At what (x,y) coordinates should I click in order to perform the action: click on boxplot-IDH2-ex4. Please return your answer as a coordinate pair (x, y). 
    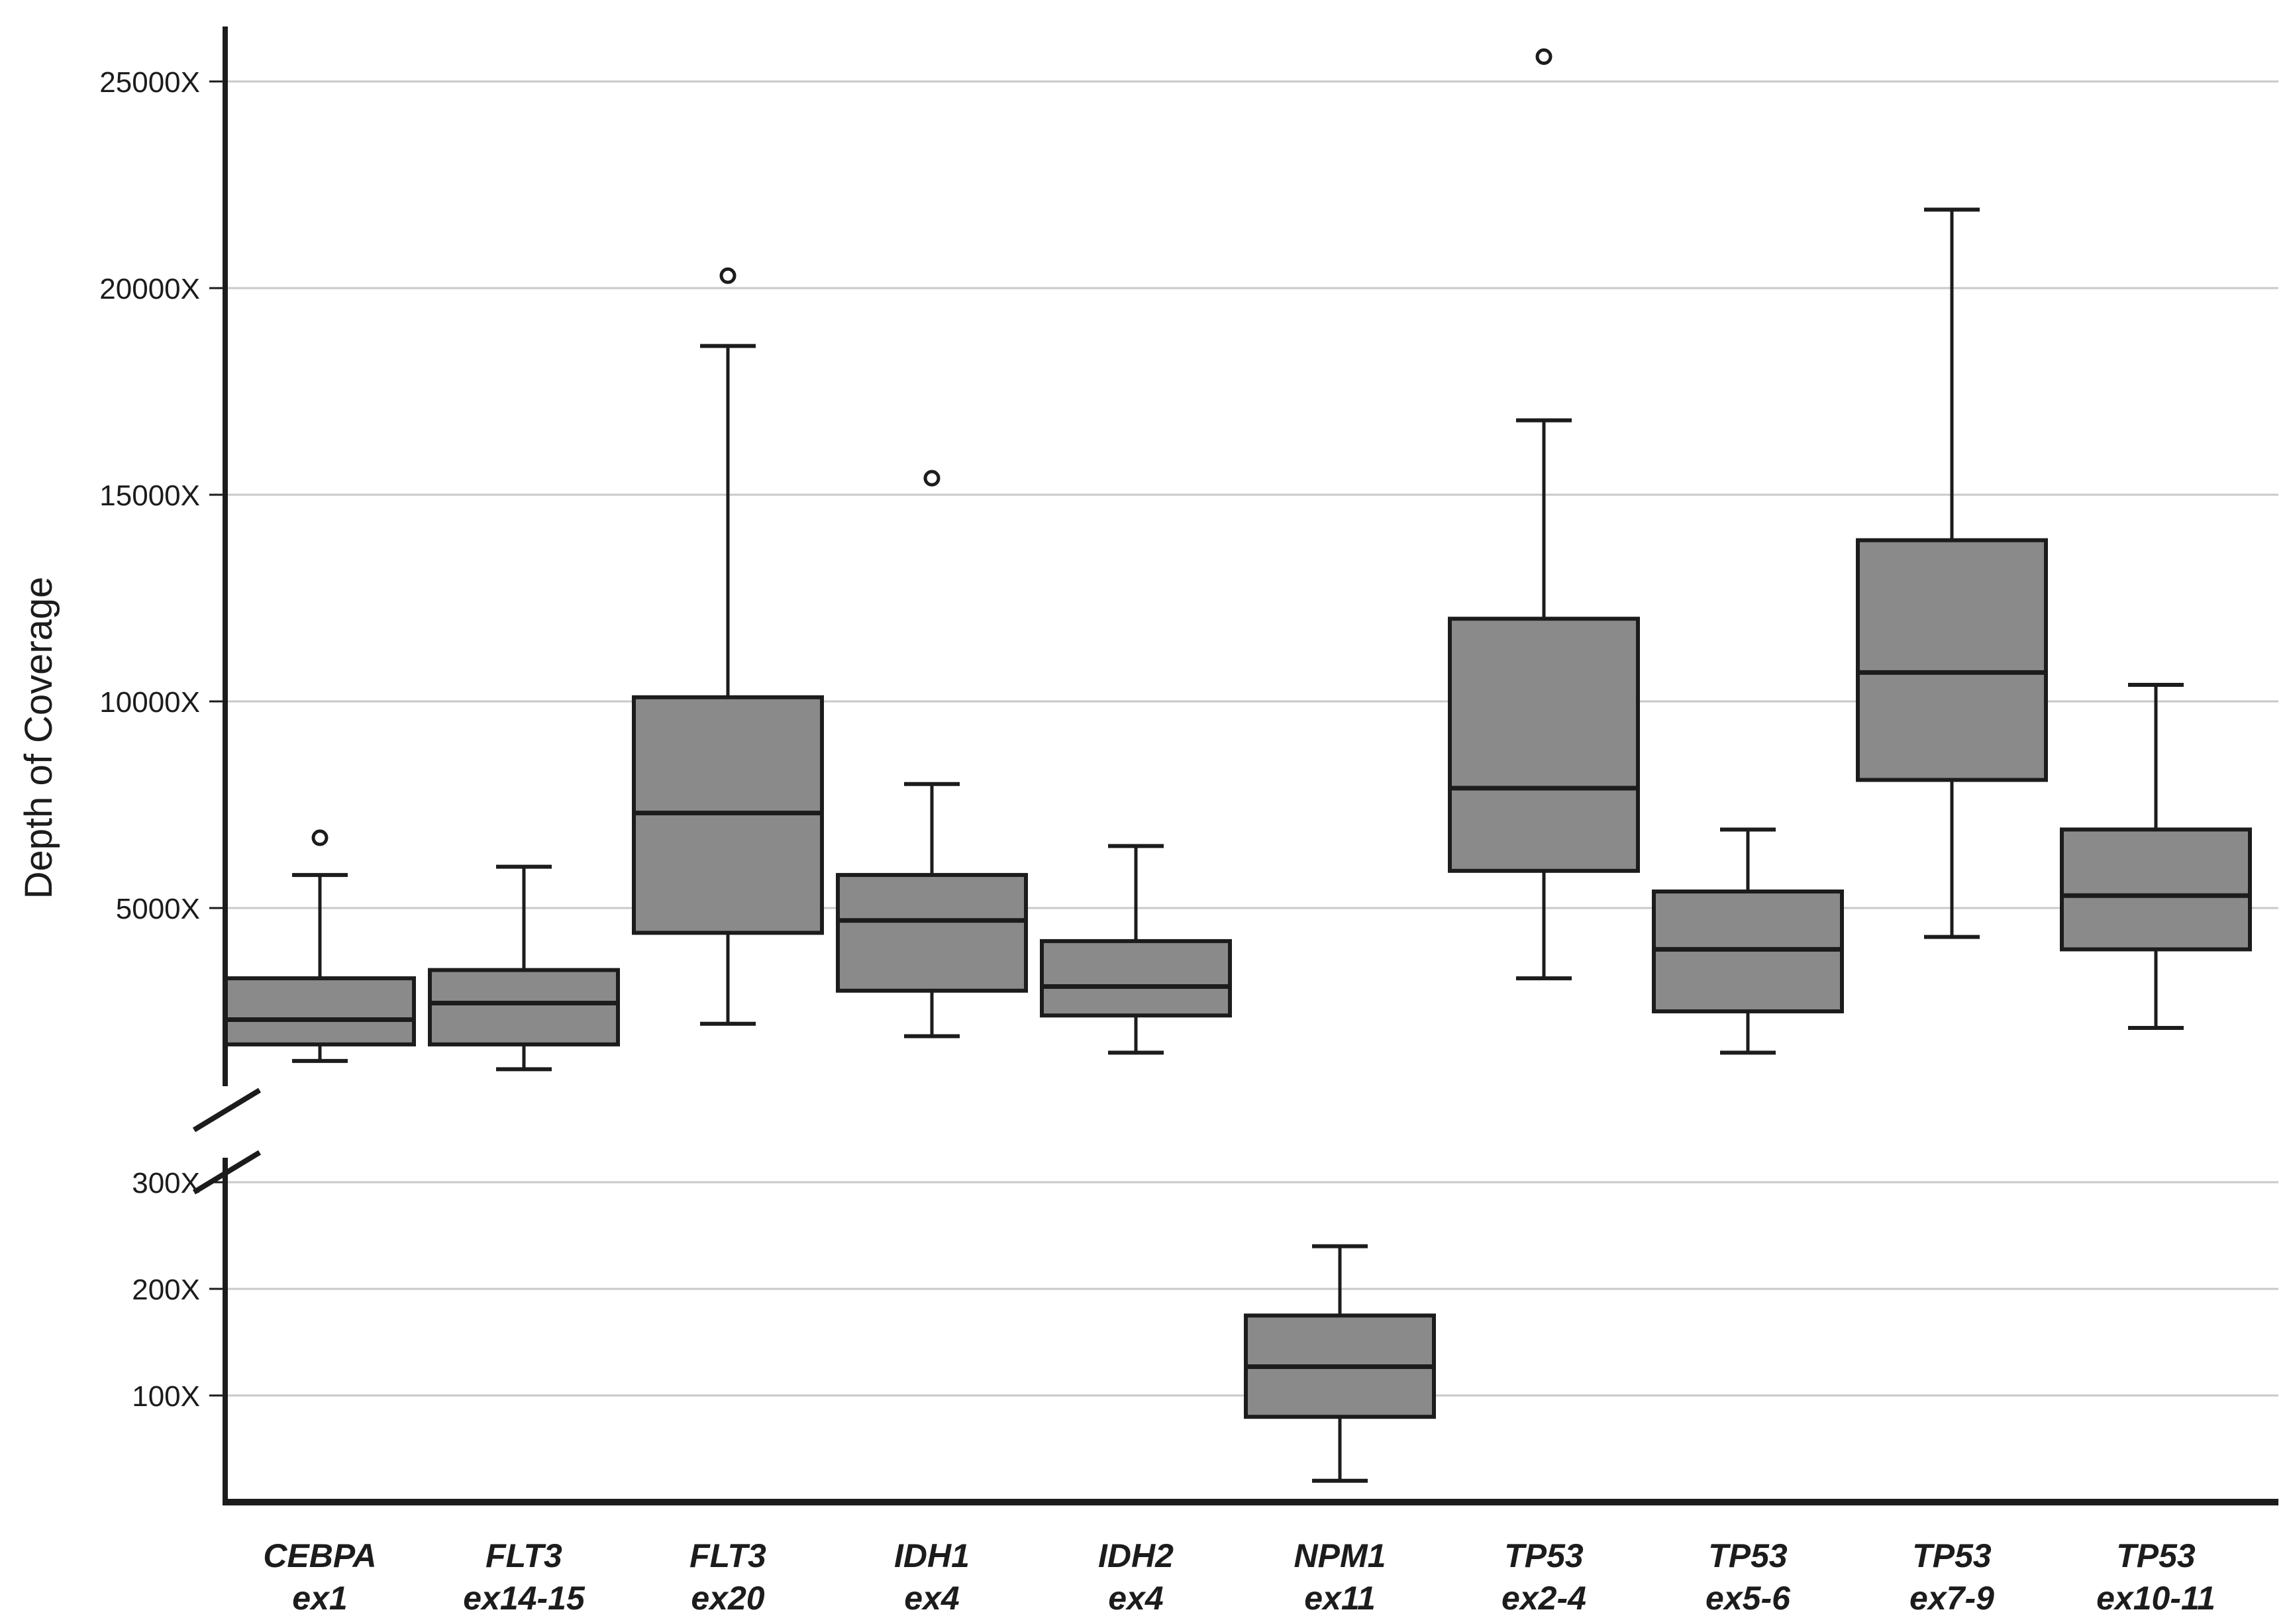
    Looking at the image, I should click on (1136, 949).